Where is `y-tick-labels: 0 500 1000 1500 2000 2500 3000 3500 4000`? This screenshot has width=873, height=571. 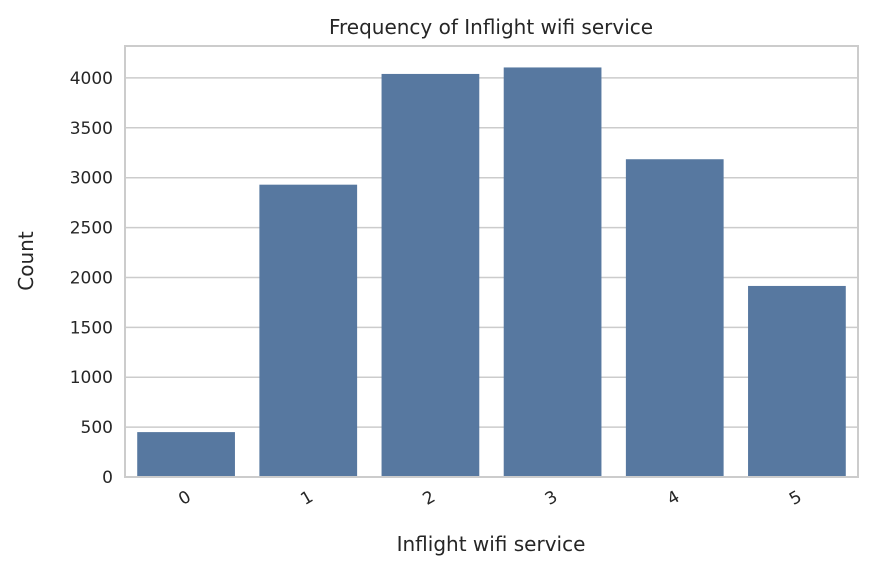 y-tick-labels: 0 500 1000 1500 2000 2500 3000 3500 4000 is located at coordinates (91, 278).